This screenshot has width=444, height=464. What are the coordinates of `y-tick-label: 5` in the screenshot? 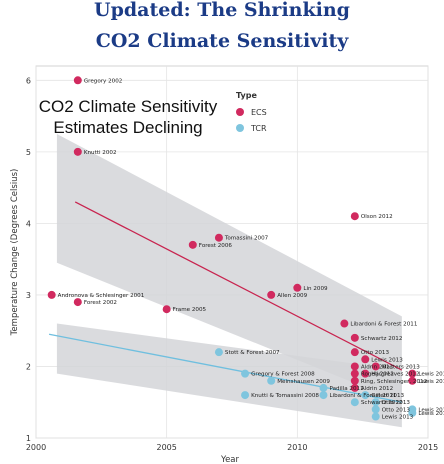 It's located at (28, 152).